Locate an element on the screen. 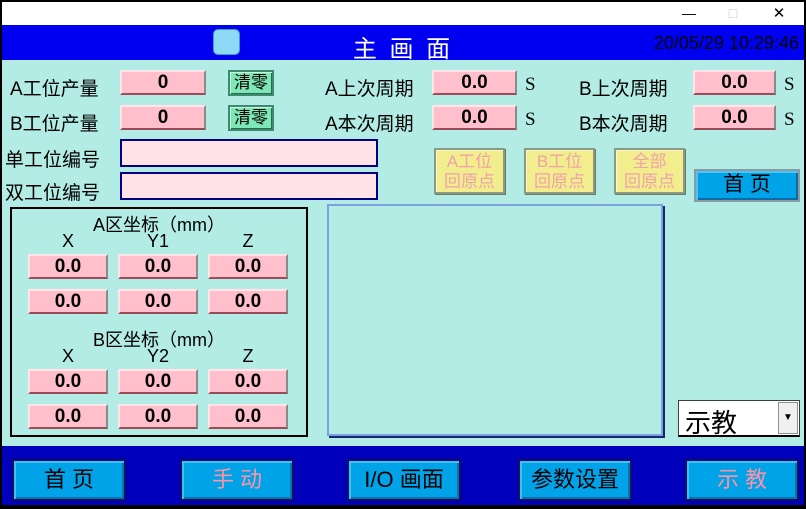 The width and height of the screenshot is (806, 509). mode-dropdown: 示教 ▼ is located at coordinates (739, 419).